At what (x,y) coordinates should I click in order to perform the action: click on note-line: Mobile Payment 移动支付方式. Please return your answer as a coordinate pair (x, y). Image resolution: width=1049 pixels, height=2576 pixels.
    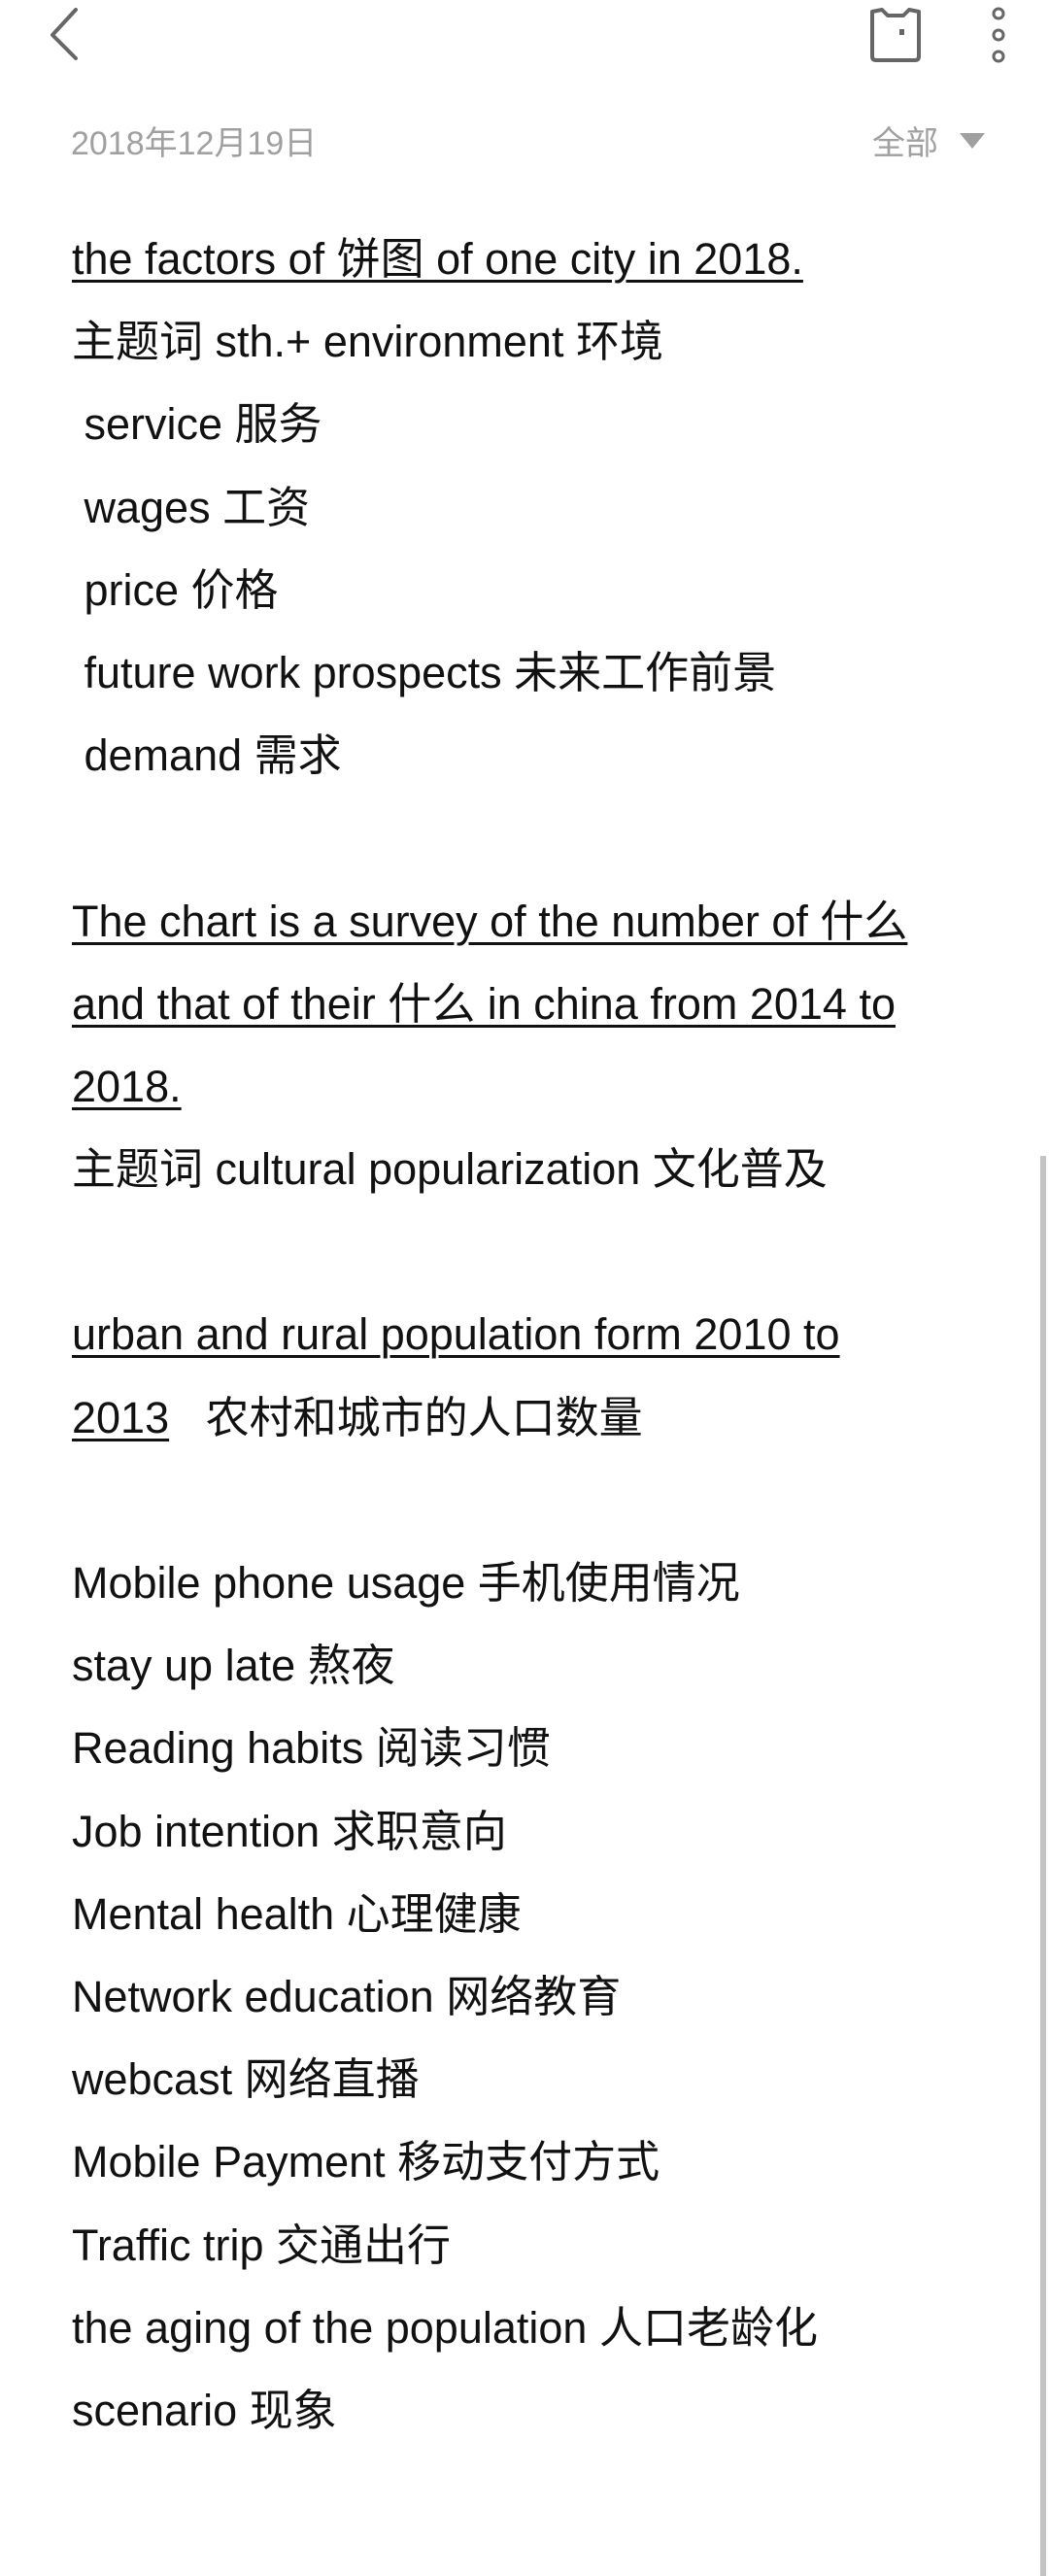
    Looking at the image, I should click on (529, 2161).